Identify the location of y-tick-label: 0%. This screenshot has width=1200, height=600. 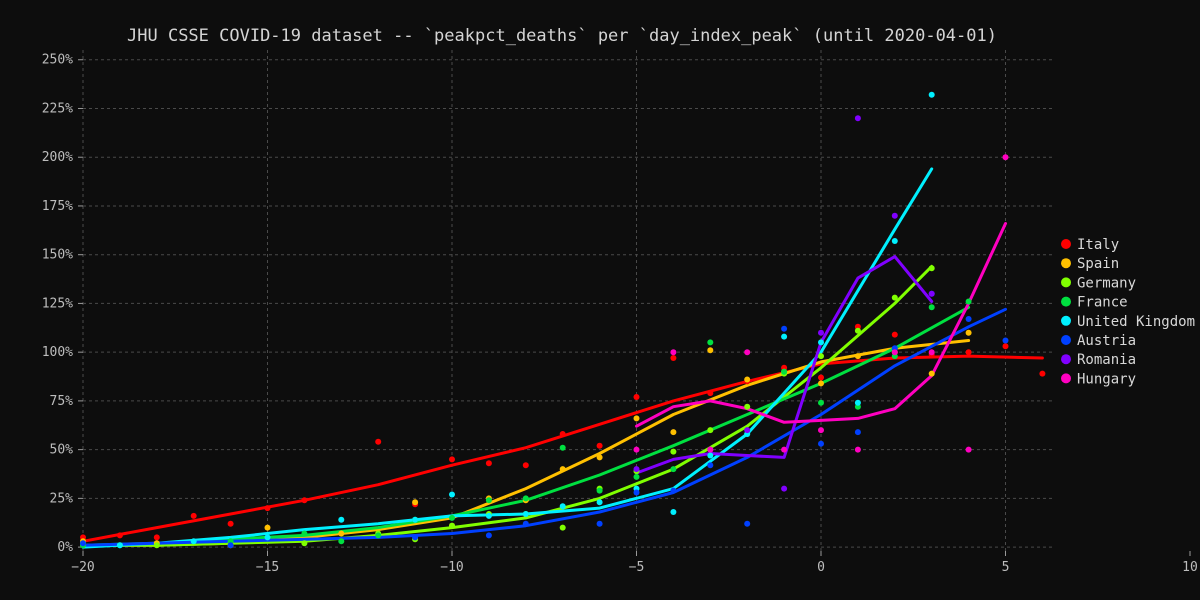
(65, 547).